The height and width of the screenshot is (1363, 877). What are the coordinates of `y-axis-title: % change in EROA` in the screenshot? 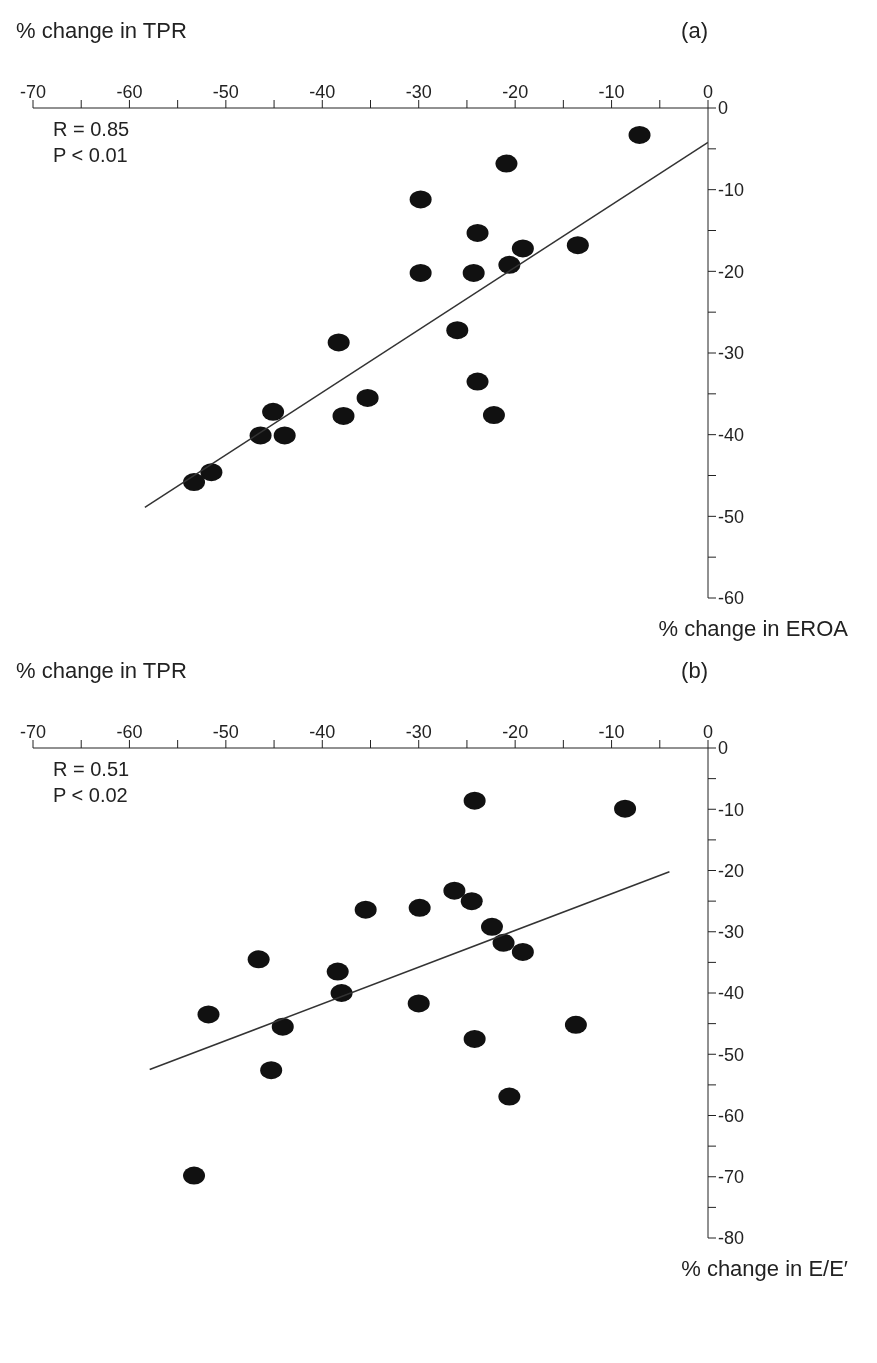 It's located at (753, 628).